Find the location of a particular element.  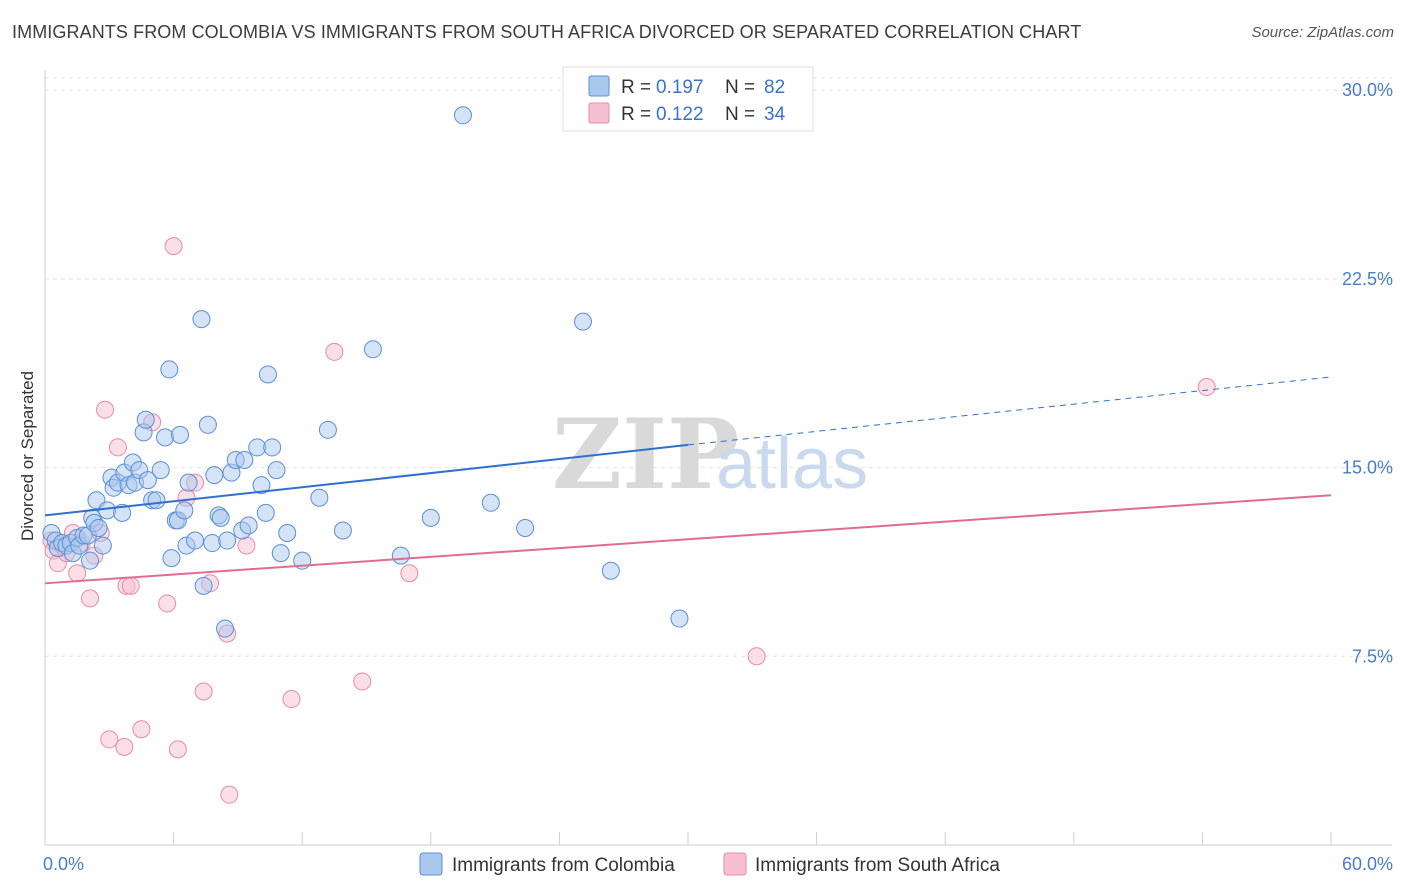

legend: R = 0.197 N = 82 R = 0.122 N = 34 is located at coordinates (688, 99).